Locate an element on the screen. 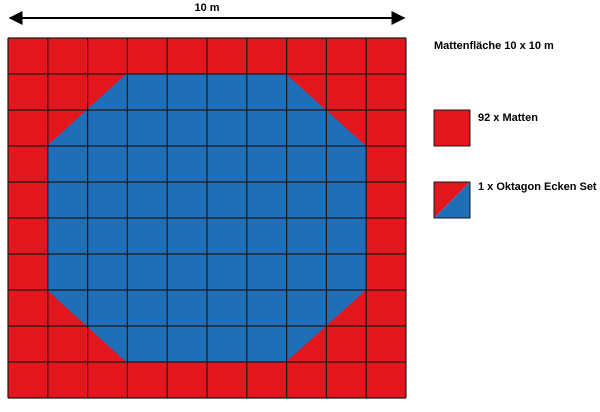 The width and height of the screenshot is (600, 412). legend-swatch-mat is located at coordinates (452, 128).